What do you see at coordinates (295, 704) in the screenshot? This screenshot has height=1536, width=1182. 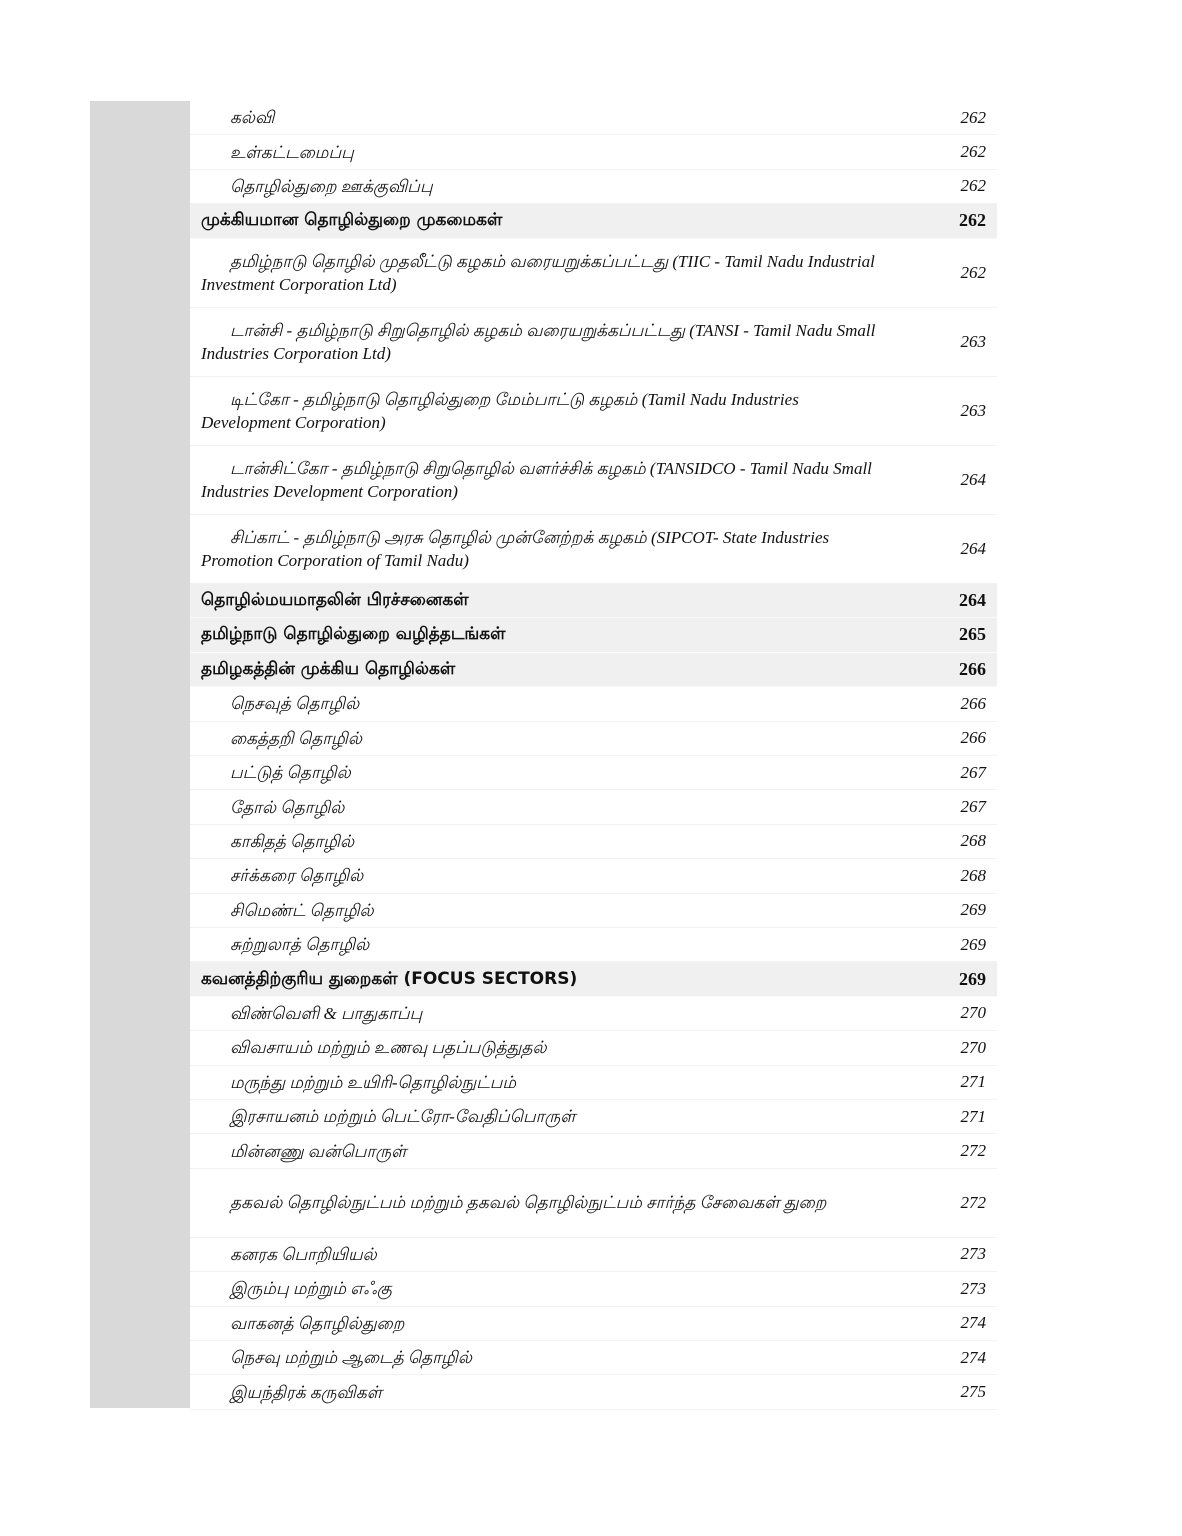 I see `toc-entry-title: நெசவுத் தொழில்` at bounding box center [295, 704].